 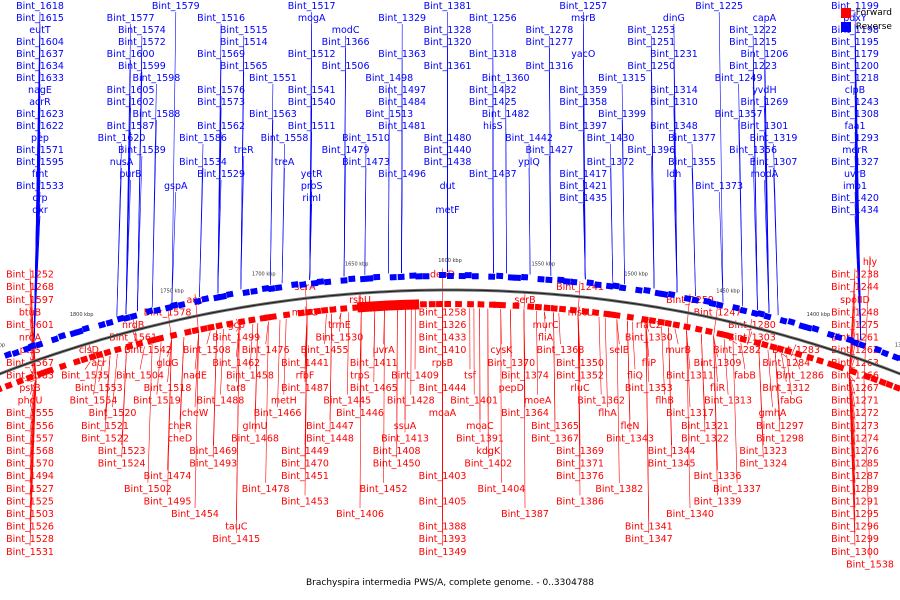 What do you see at coordinates (40, 54) in the screenshot?
I see `gene-label: Bint_1637` at bounding box center [40, 54].